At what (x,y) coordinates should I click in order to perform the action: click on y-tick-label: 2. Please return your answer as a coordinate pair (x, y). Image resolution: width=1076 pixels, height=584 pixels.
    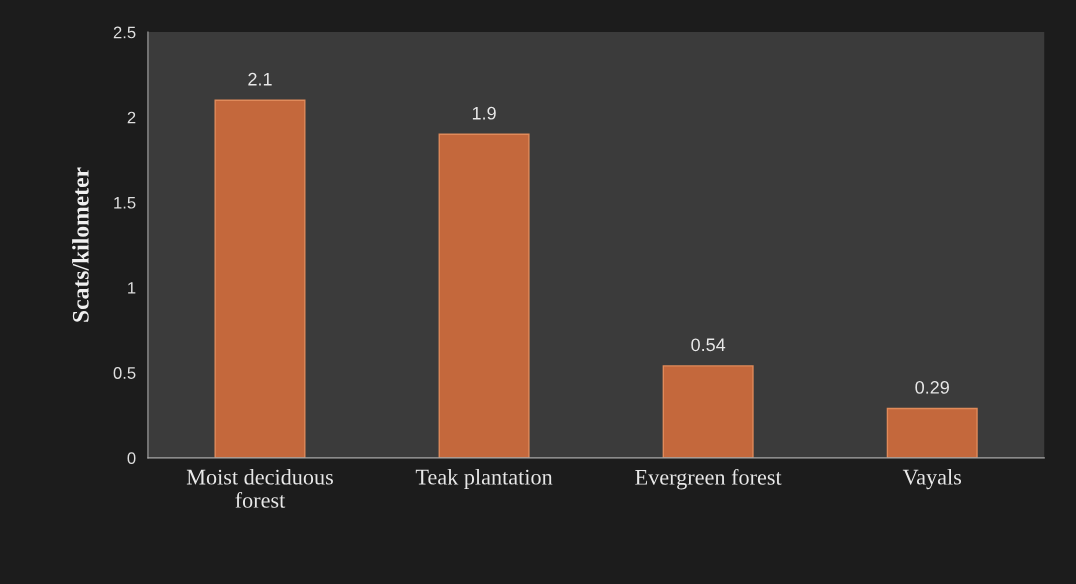
    Looking at the image, I should click on (131, 117).